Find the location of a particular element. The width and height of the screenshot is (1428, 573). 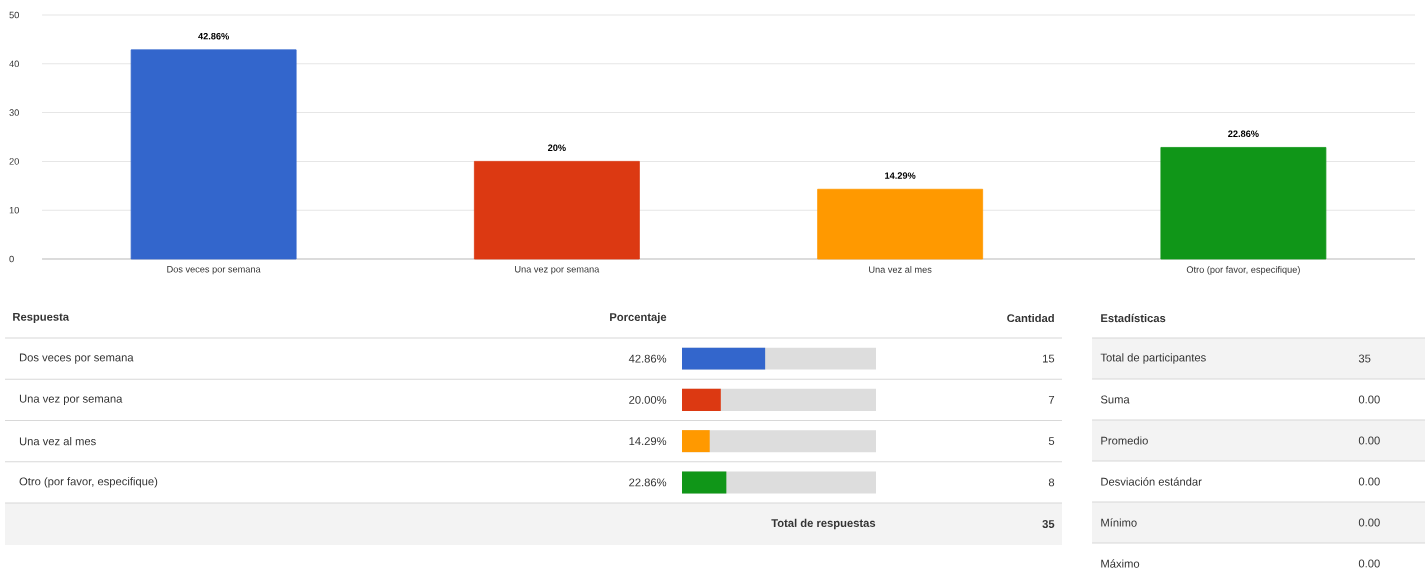

category-label: Desviación estándar is located at coordinates (1151, 481).